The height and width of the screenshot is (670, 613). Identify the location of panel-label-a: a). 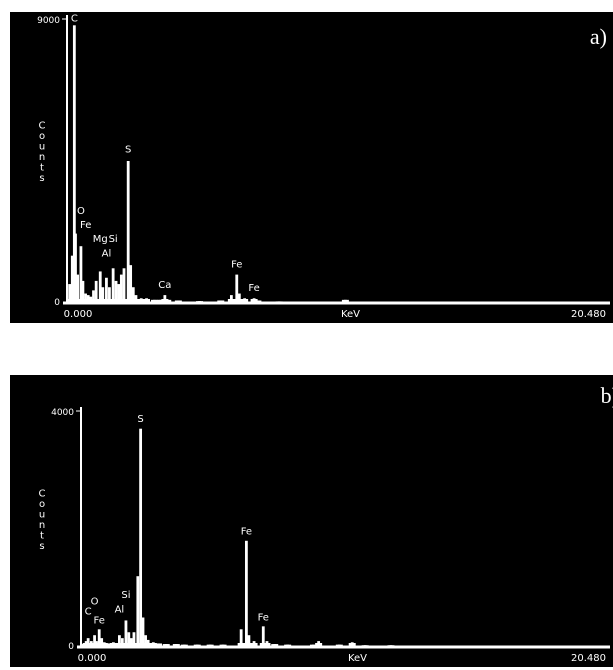
(598, 36).